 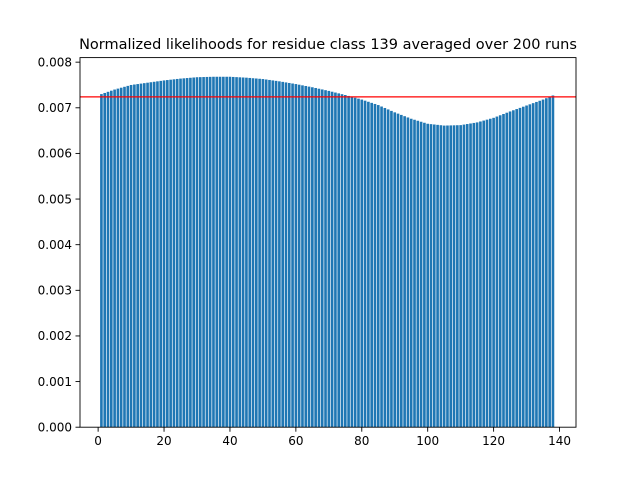 I want to click on x-tick-label: 60, so click(x=295, y=441).